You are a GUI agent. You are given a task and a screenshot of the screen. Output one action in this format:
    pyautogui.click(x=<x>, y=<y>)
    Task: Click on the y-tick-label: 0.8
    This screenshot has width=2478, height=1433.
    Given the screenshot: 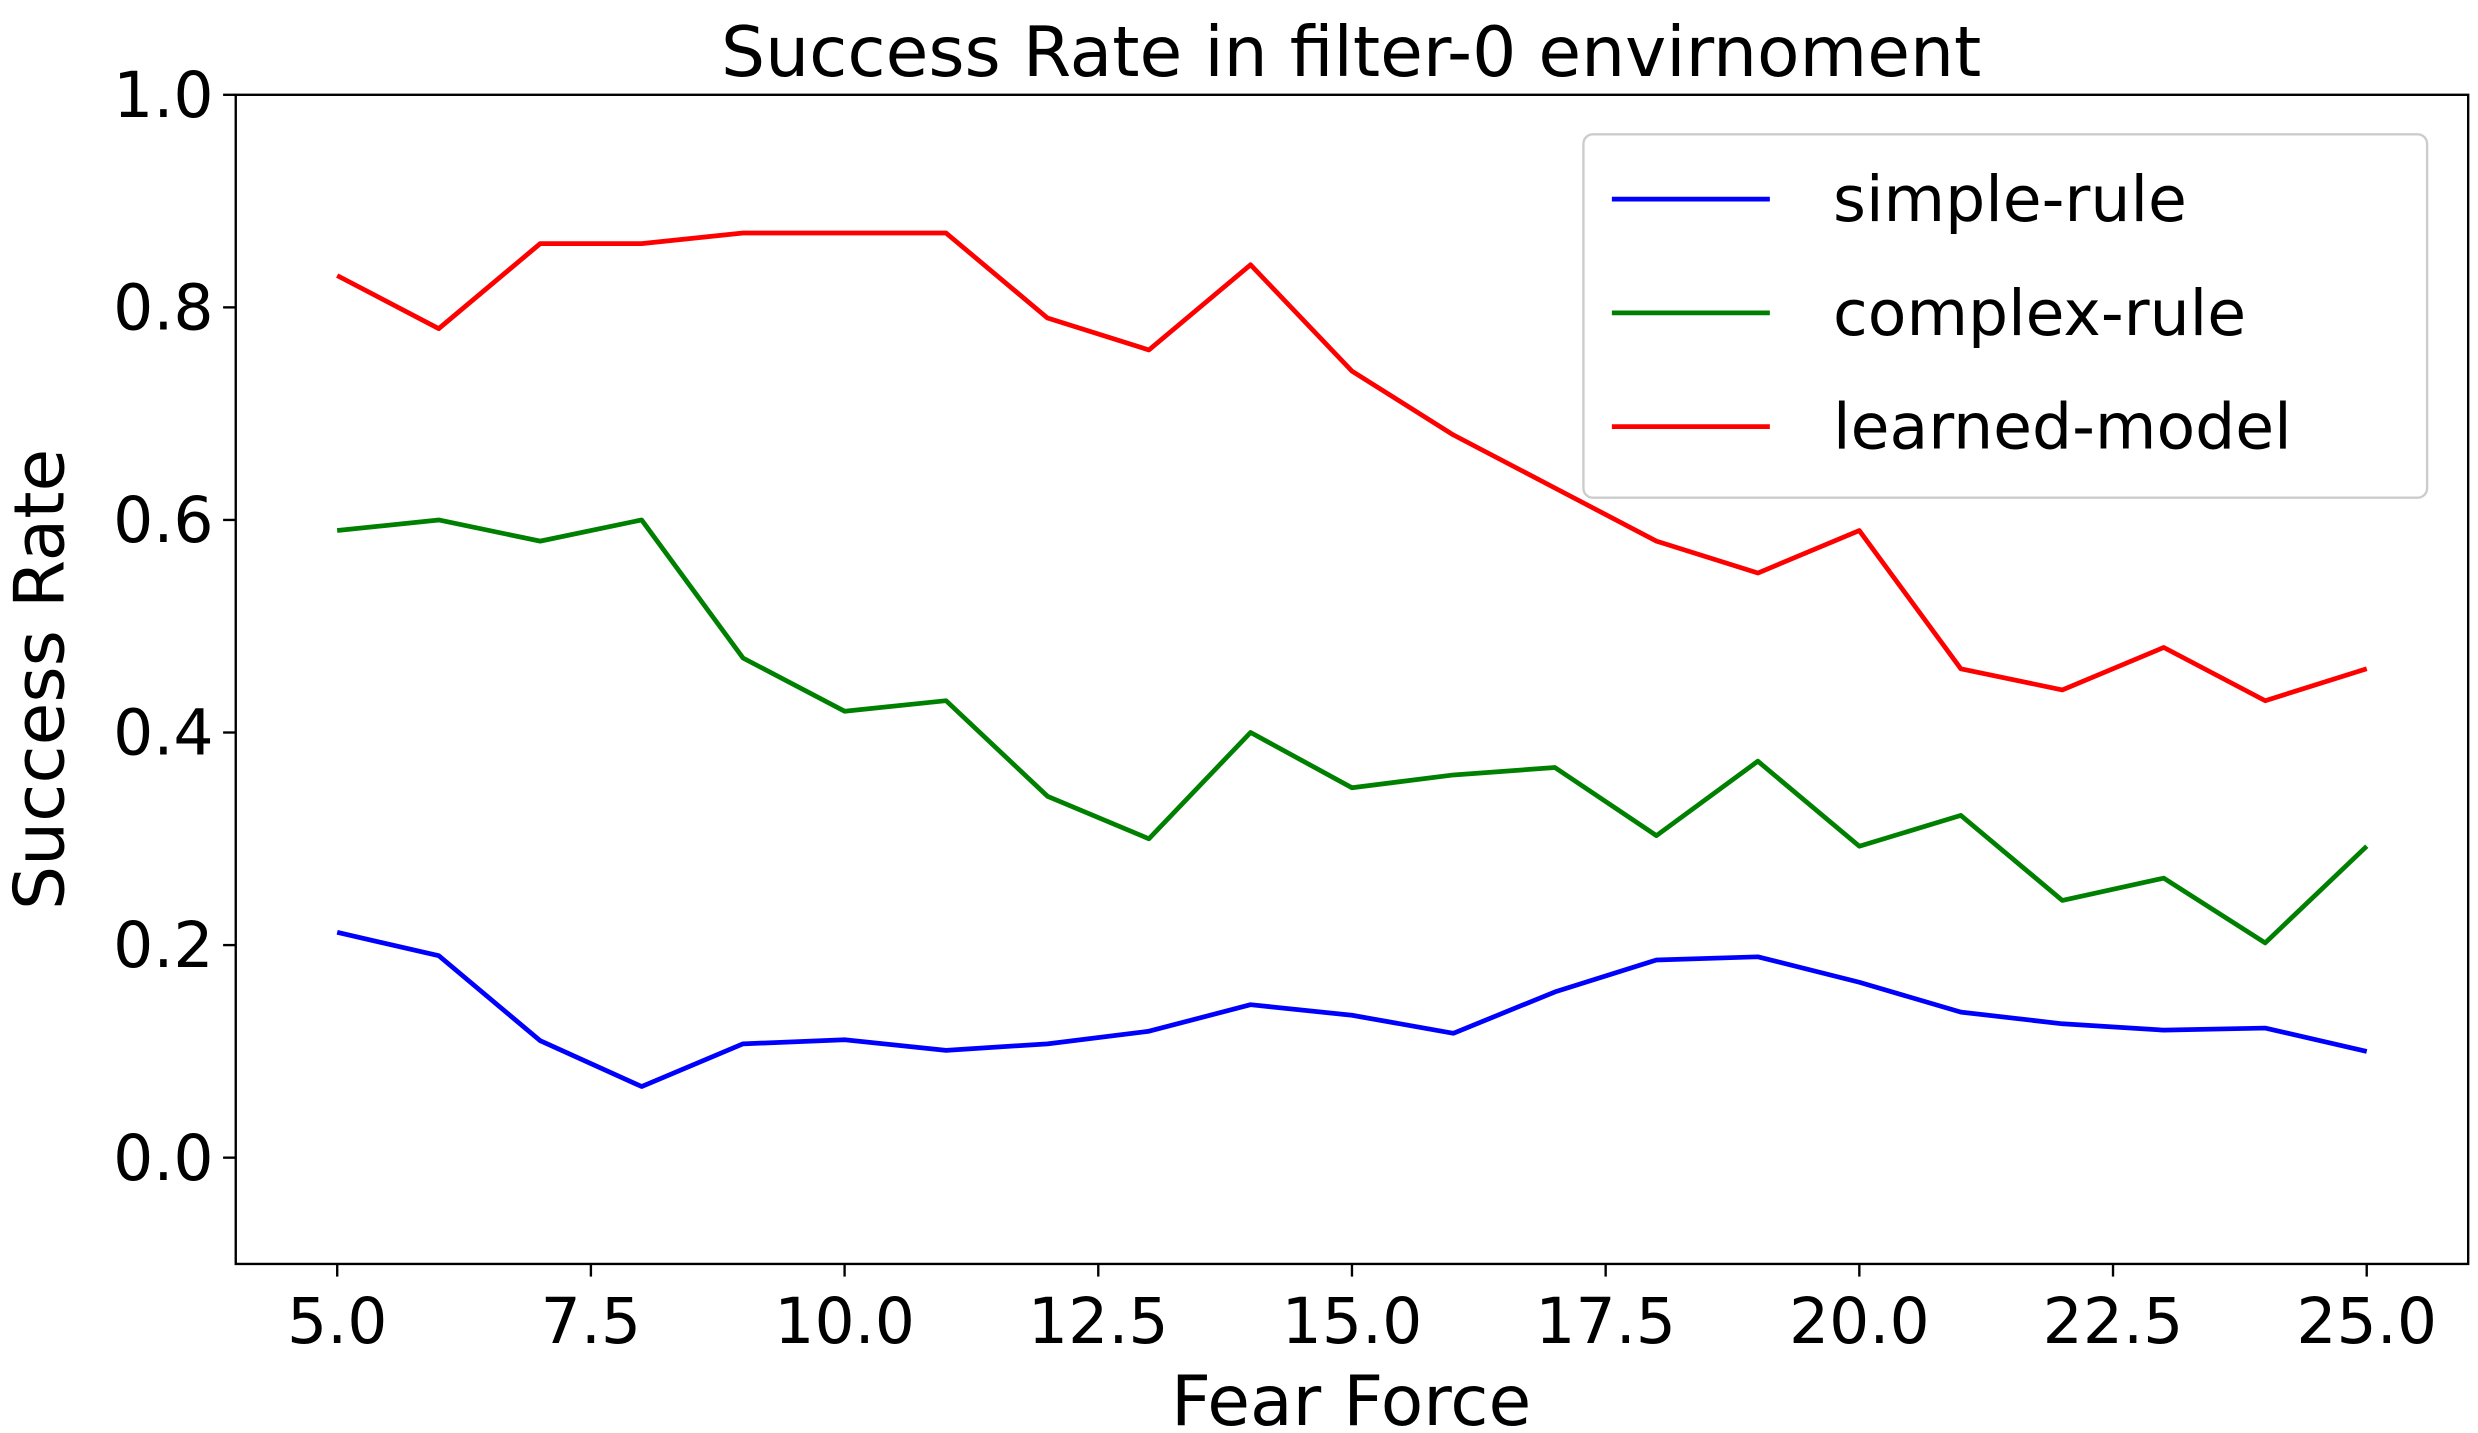 What is the action you would take?
    pyautogui.click(x=163, y=307)
    